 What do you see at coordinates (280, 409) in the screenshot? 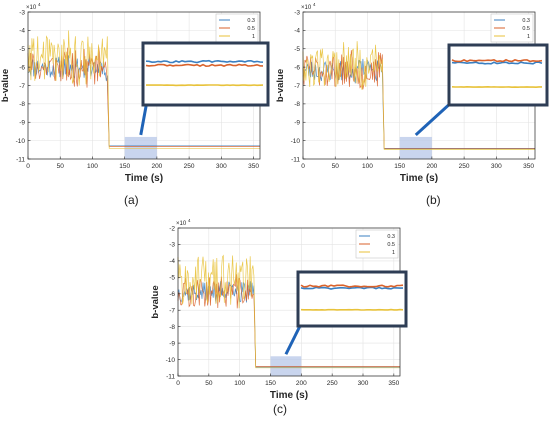
I see `panel-label-c: (c)` at bounding box center [280, 409].